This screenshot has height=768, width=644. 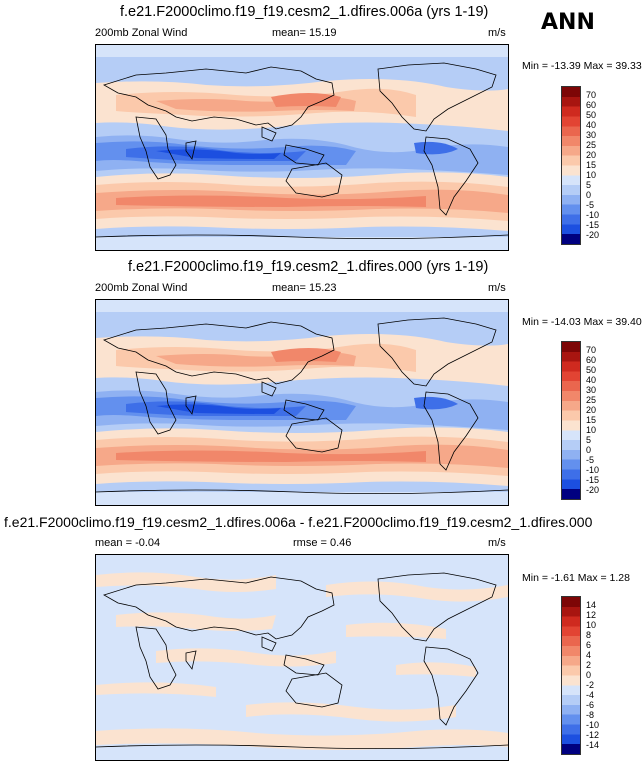 What do you see at coordinates (593, 745) in the screenshot?
I see `panel3-cb-label: -14` at bounding box center [593, 745].